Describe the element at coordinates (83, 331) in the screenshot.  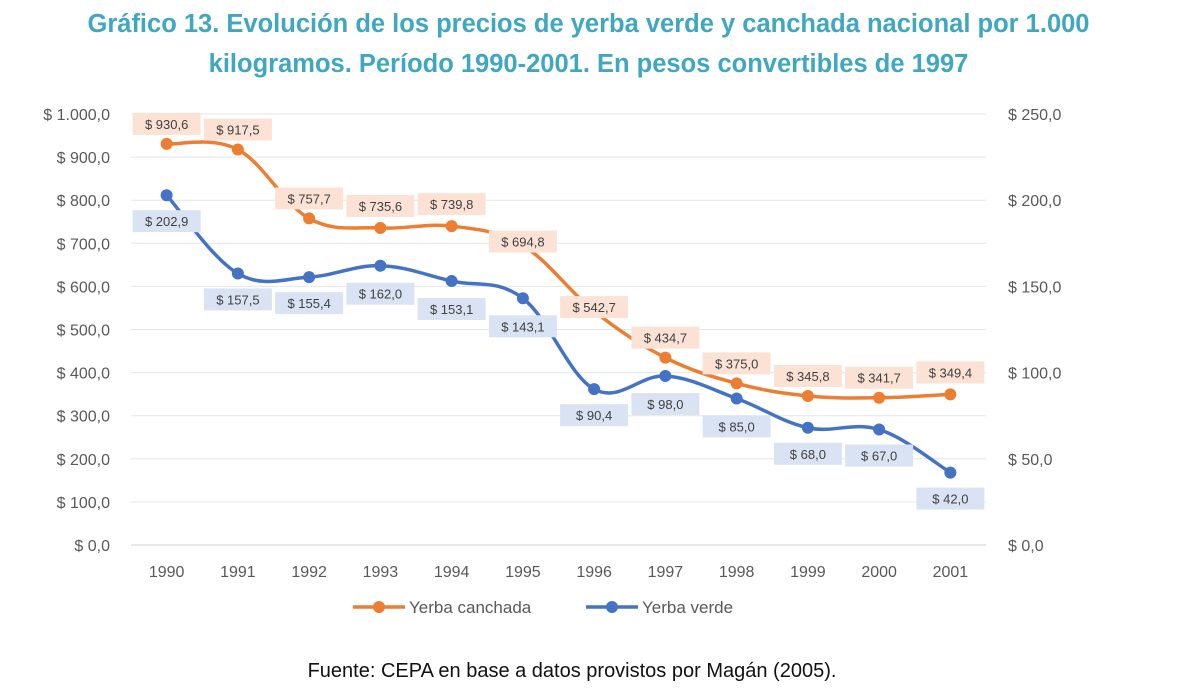
I see `left-axis-tick-label: $ 500,0` at that location.